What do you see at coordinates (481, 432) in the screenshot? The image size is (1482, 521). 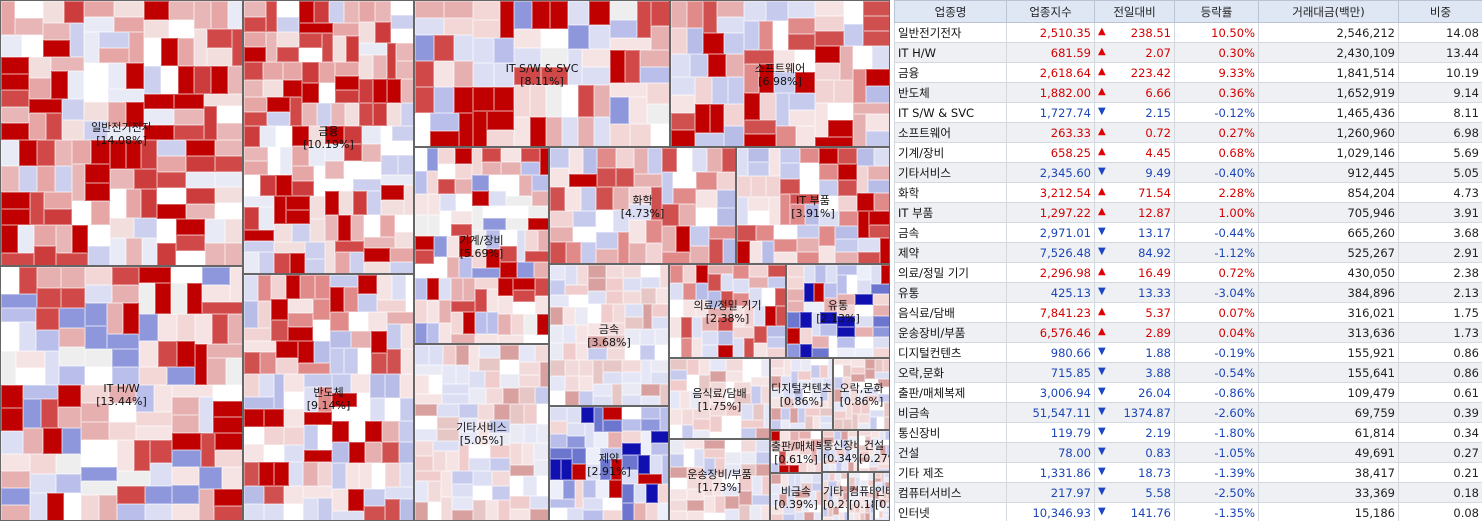 I see `treemap-sector: 기타서비스 [5.05%]` at bounding box center [481, 432].